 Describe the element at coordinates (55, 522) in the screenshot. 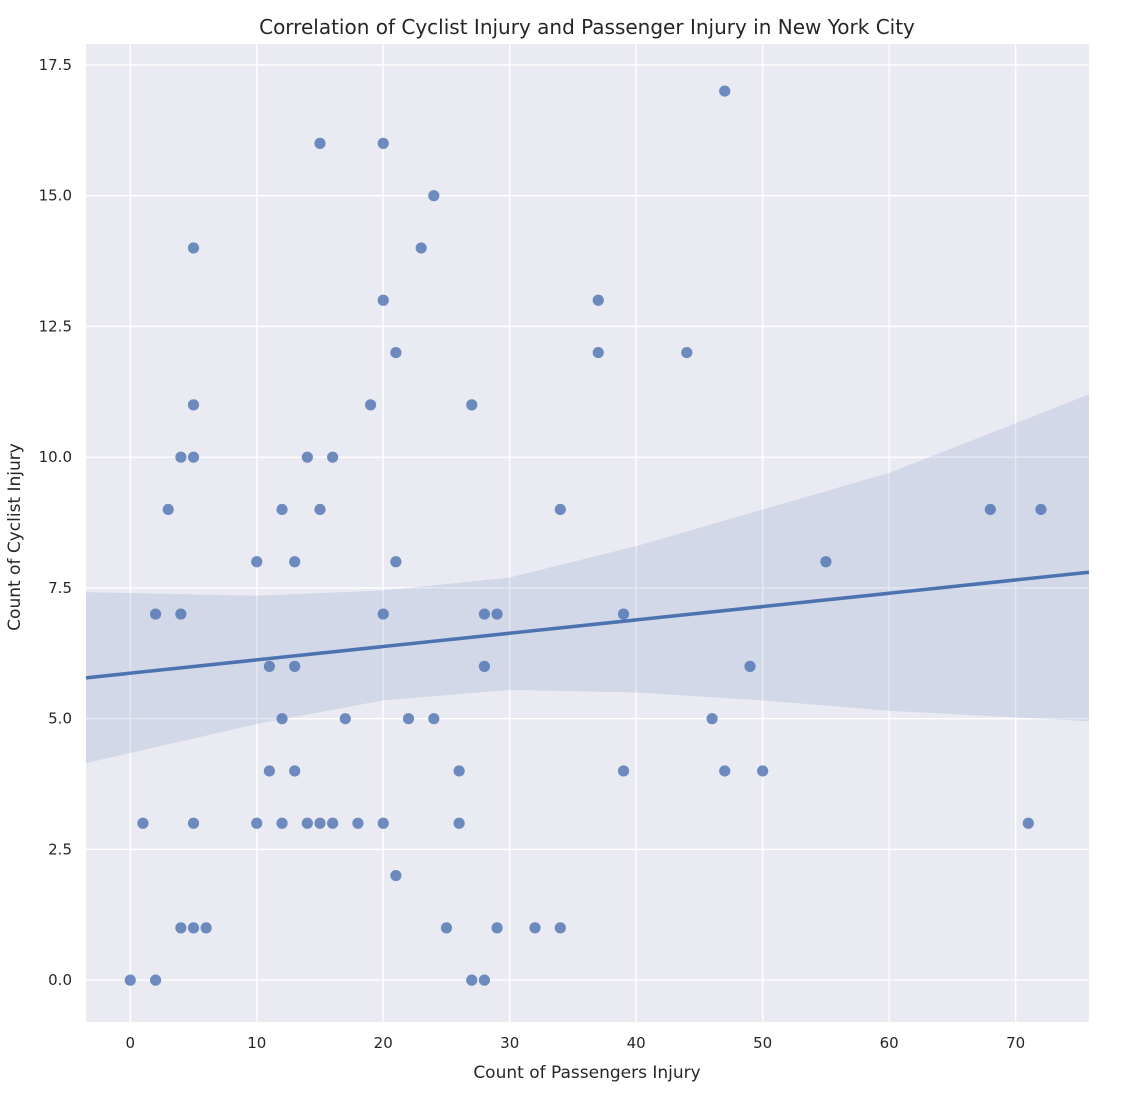

I see `y-axis-ticks: 0.0 2.5 5.0 7.5 10.0 12.5 15.0 17.5` at that location.